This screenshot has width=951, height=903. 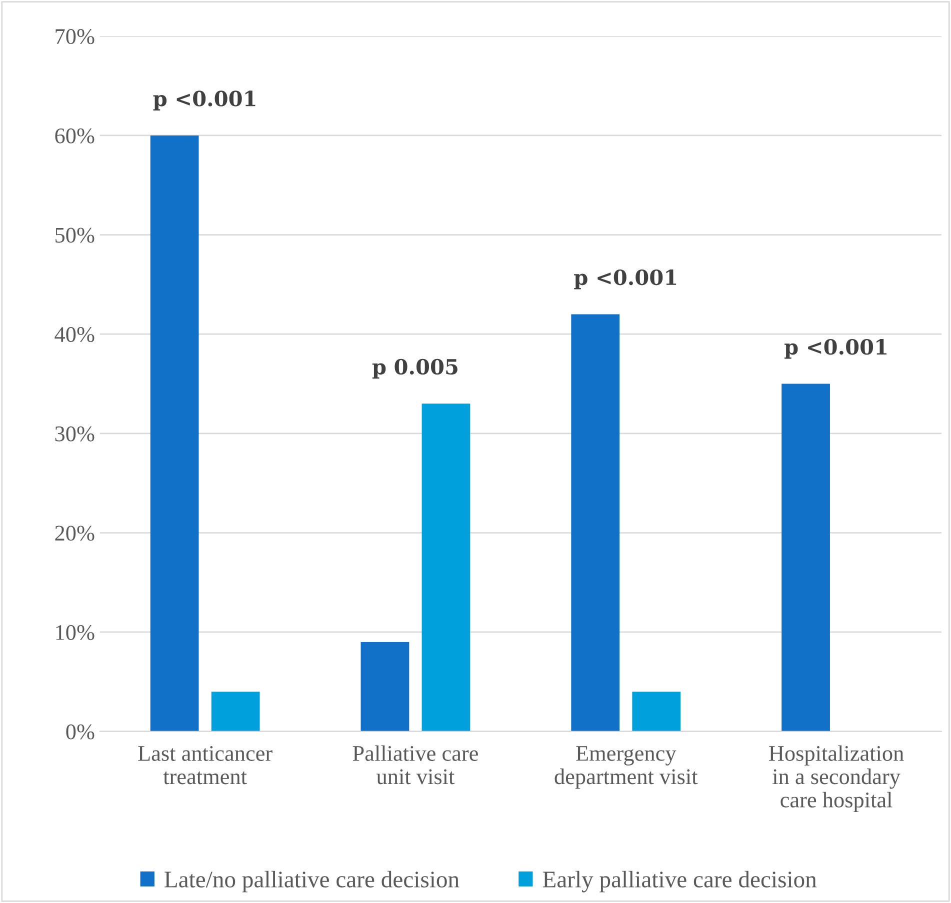 I want to click on y-tick-label: 40%, so click(x=74, y=334).